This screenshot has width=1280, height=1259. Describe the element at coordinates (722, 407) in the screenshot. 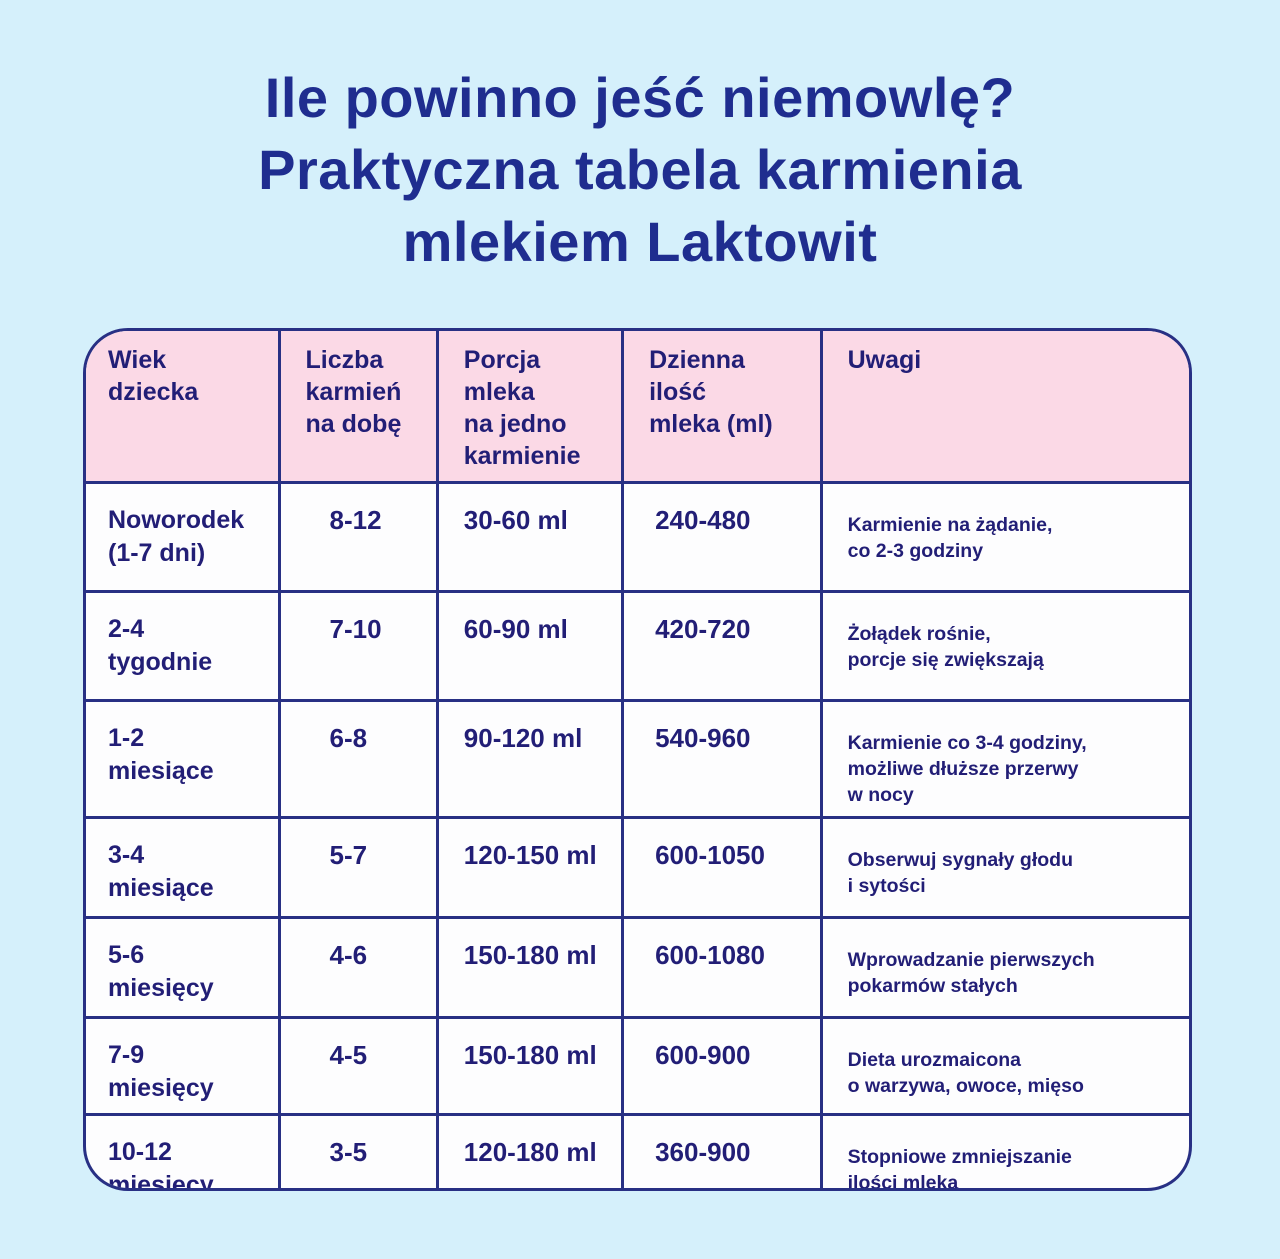

I see `column-header-daily-amount: Dzienna ilość mleka (ml)` at that location.